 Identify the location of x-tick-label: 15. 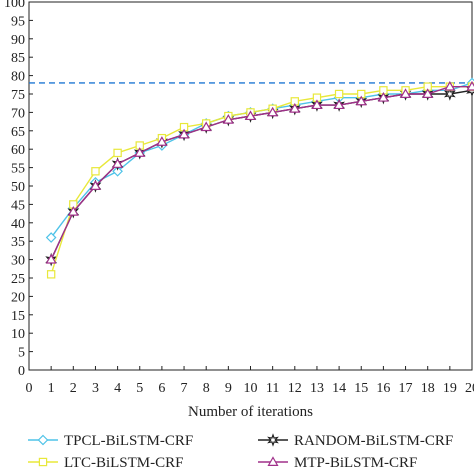
(361, 388).